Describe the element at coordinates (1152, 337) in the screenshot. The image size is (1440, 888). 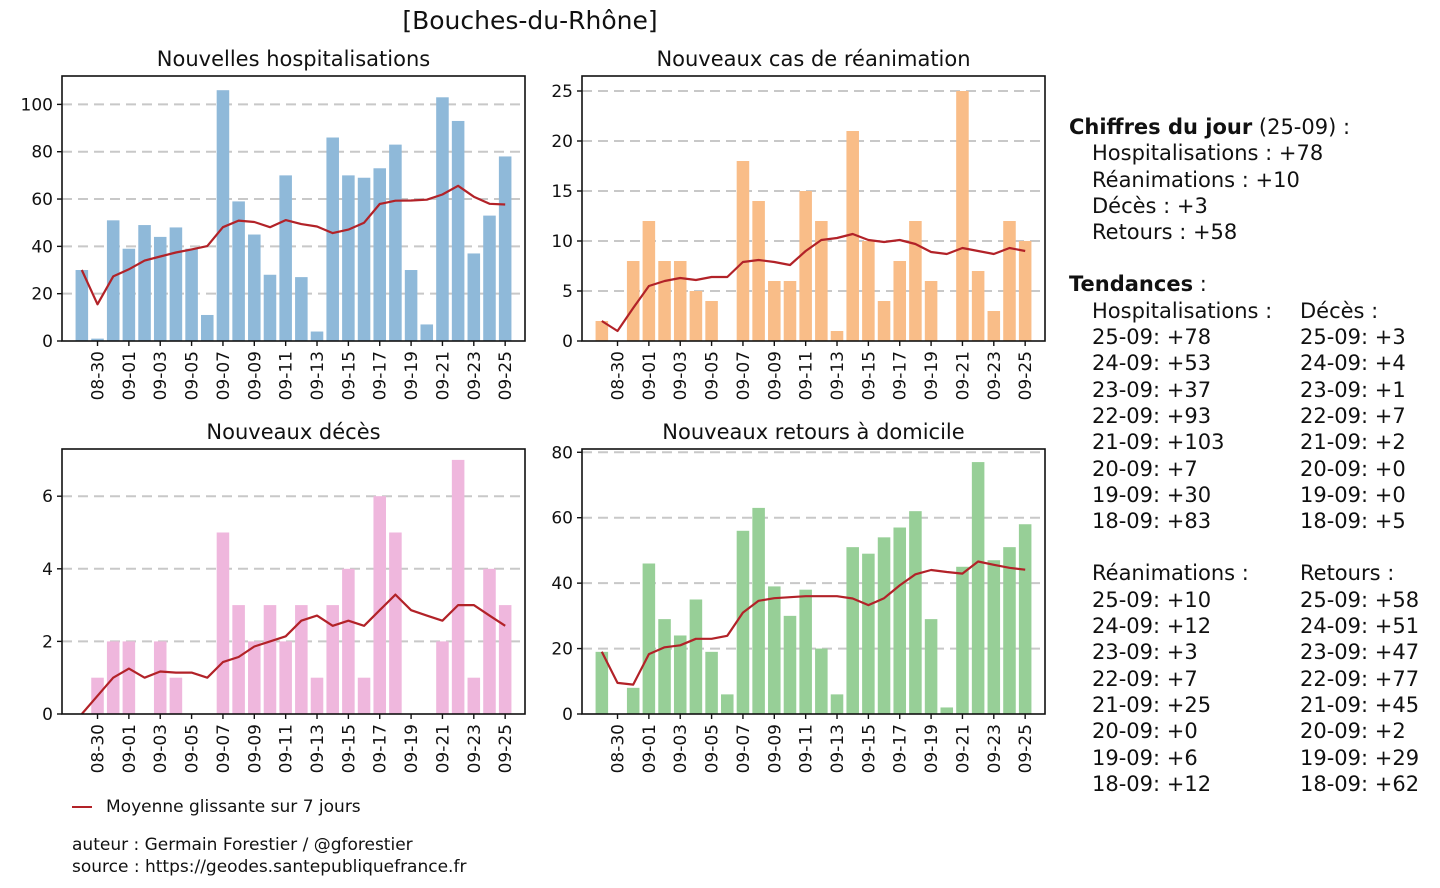
I see `trends-hosp-row: 25-09: +78` at that location.